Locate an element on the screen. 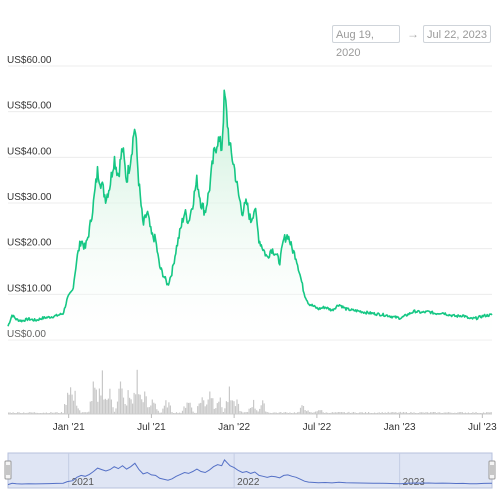 The image size is (500, 500). arrow-right-icon: → is located at coordinates (413, 34).